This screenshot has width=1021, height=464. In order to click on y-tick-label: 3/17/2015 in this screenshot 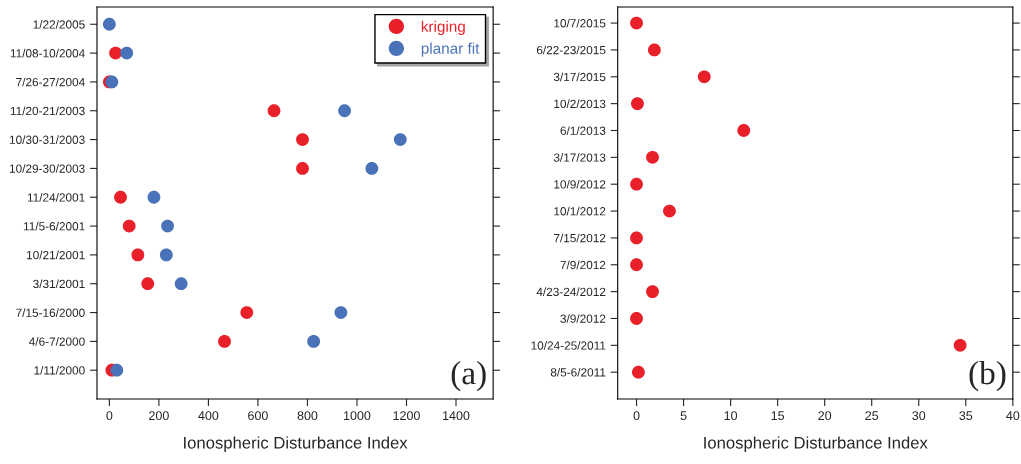, I will do `click(579, 77)`.